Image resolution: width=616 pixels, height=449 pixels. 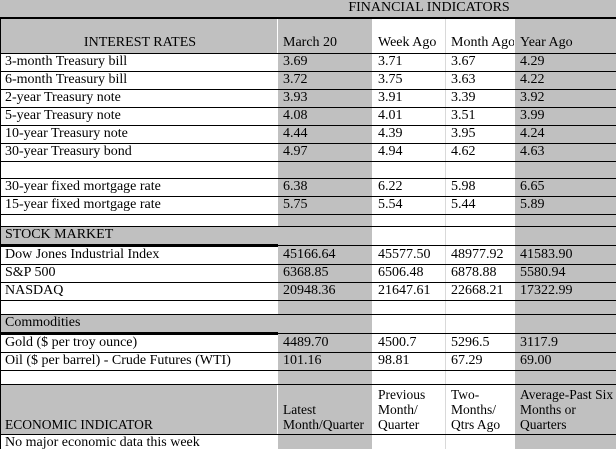 What do you see at coordinates (480, 409) in the screenshot?
I see `column-header-two-months: Two- Months/ Qtrs Ago` at bounding box center [480, 409].